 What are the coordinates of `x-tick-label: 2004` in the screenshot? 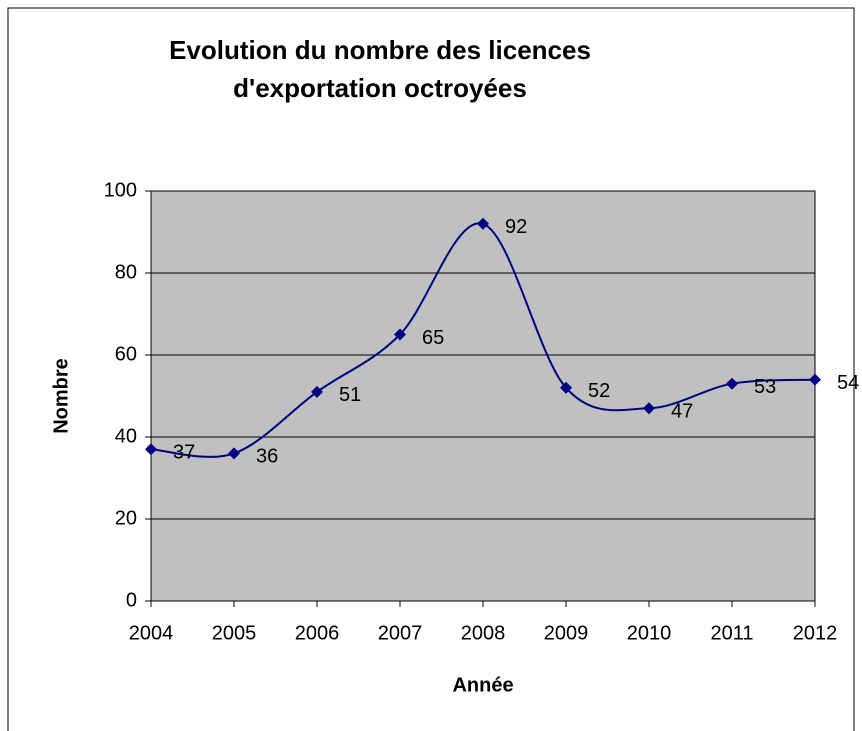 It's located at (151, 633).